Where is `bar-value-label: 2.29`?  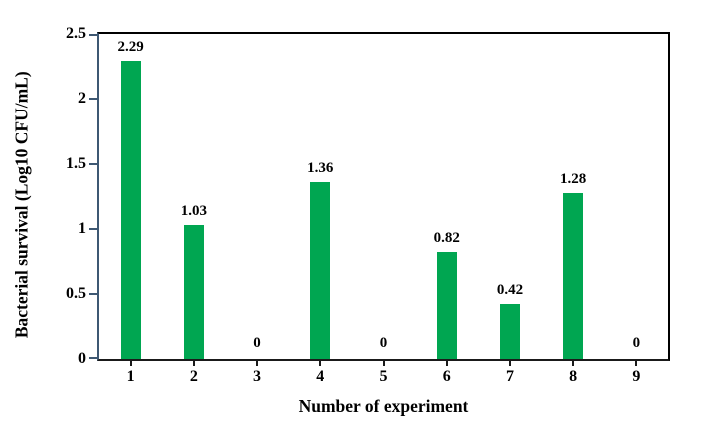
bar-value-label: 2.29 is located at coordinates (130, 47).